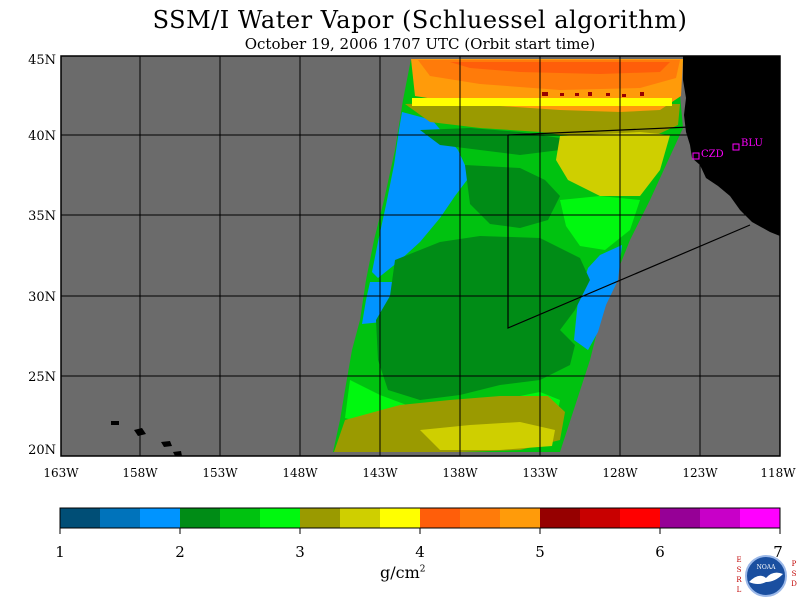 This screenshot has height=600, width=800. I want to click on lon-label: 153W, so click(220, 473).